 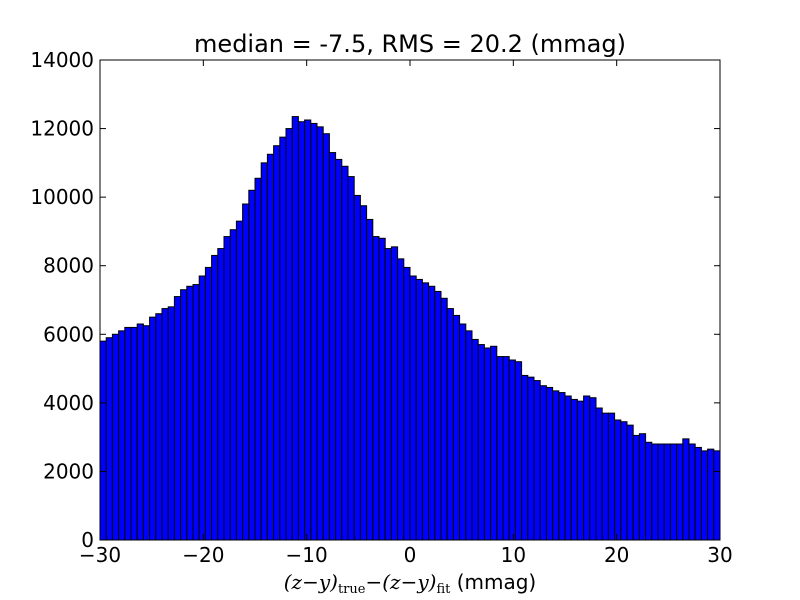 I want to click on chart-title: median = -7.5, RMS = 20.2 (mmag), so click(x=410, y=44).